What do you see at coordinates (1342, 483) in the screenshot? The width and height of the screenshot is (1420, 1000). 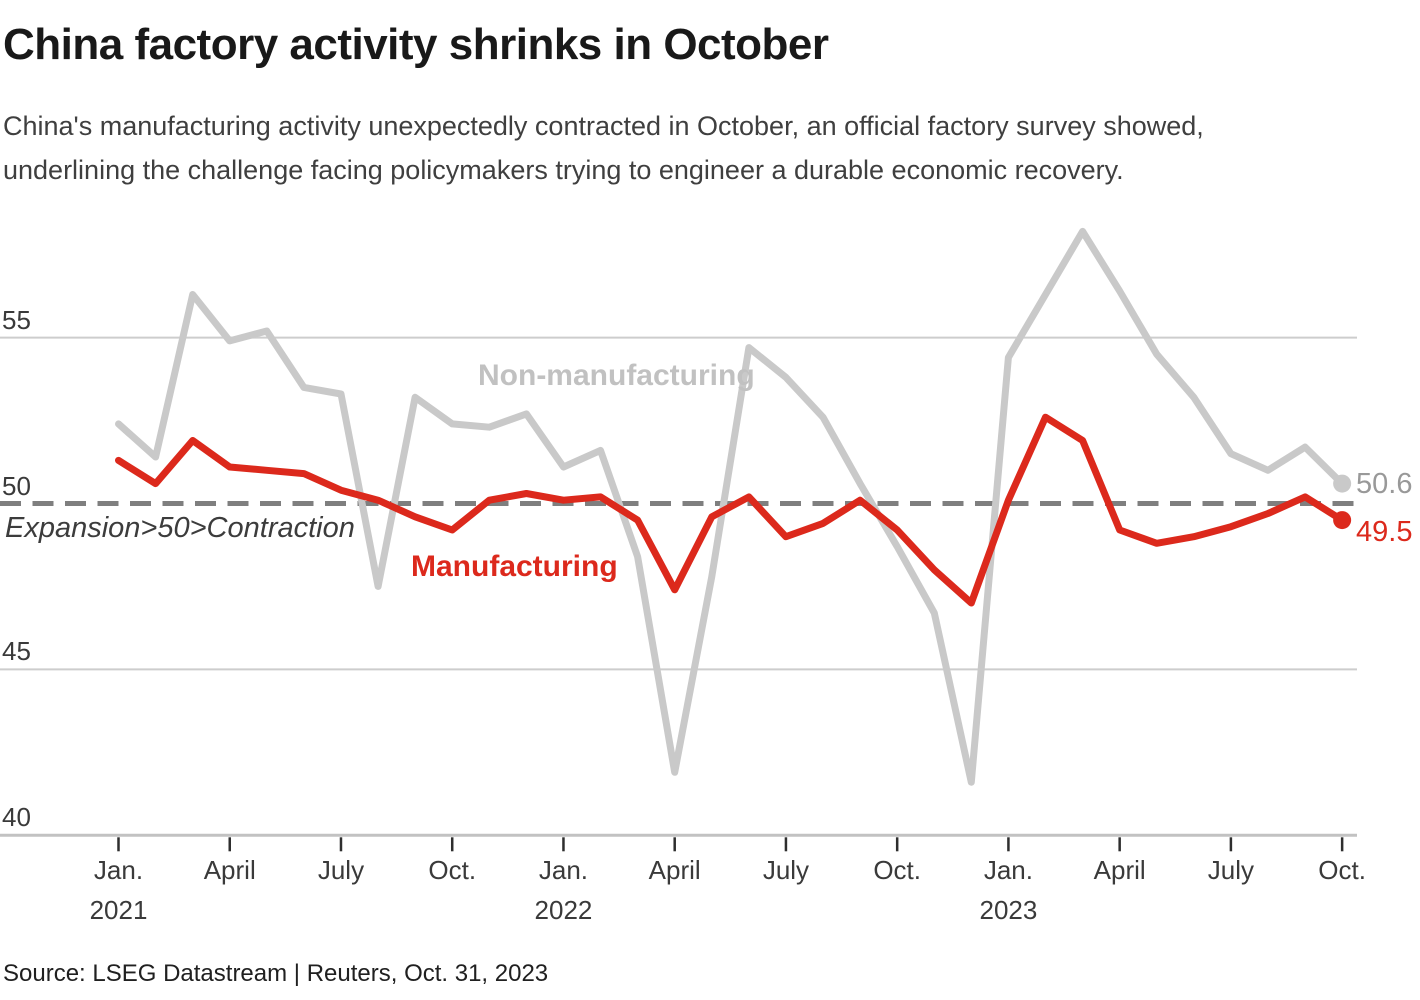 I see `non-manufacturing-end-dot` at bounding box center [1342, 483].